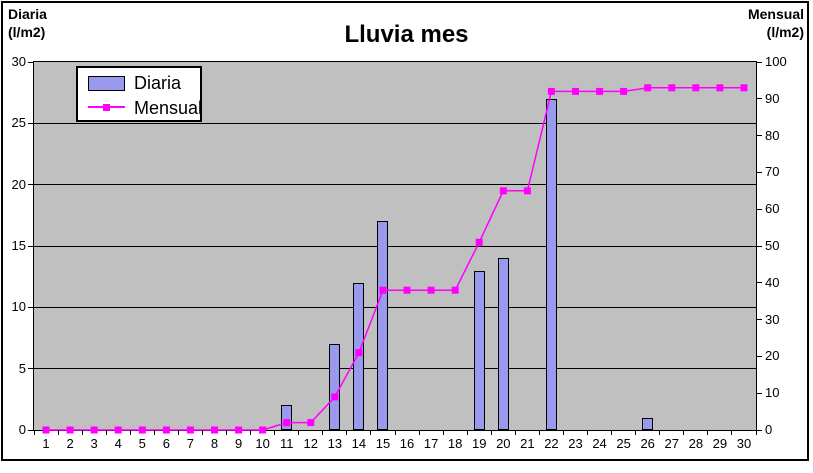 Image resolution: width=813 pixels, height=473 pixels. I want to click on left-axis-title: Diaria (l/m2), so click(27, 23).